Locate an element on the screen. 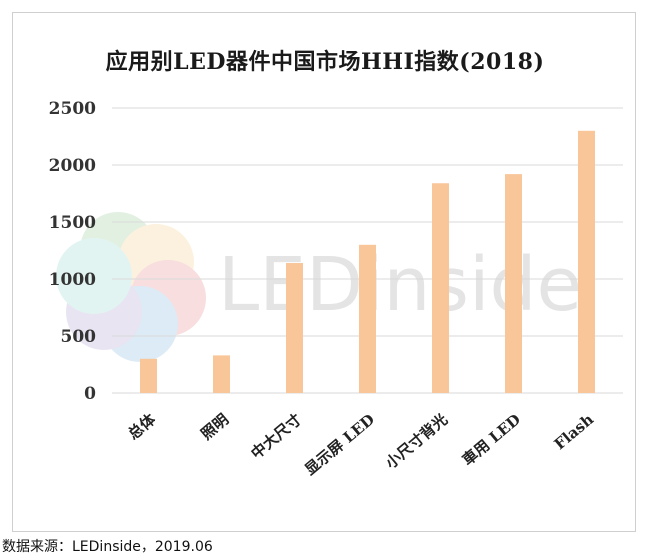  y-tick-label: 1000 is located at coordinates (72, 280).